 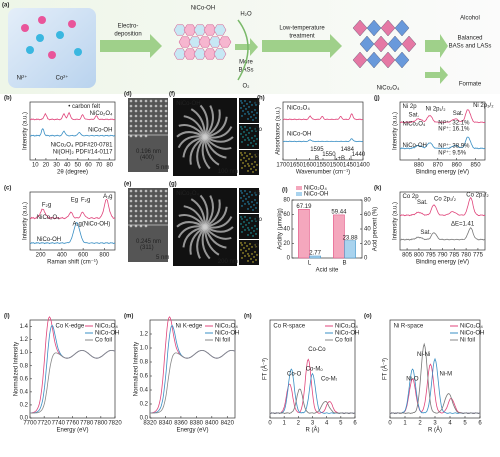 What do you see at coordinates (286, 244) in the screenshot?
I see `y-tick-label: 20` at bounding box center [286, 244].